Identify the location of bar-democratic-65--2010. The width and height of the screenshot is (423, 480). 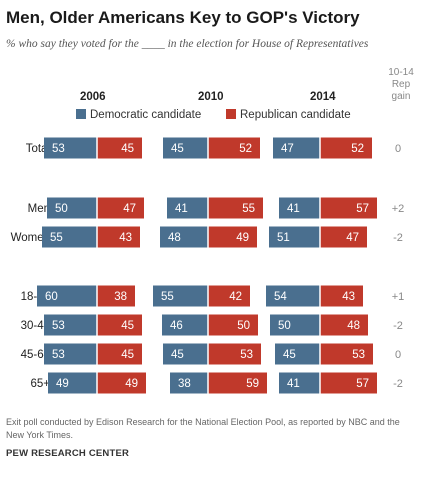
(189, 383).